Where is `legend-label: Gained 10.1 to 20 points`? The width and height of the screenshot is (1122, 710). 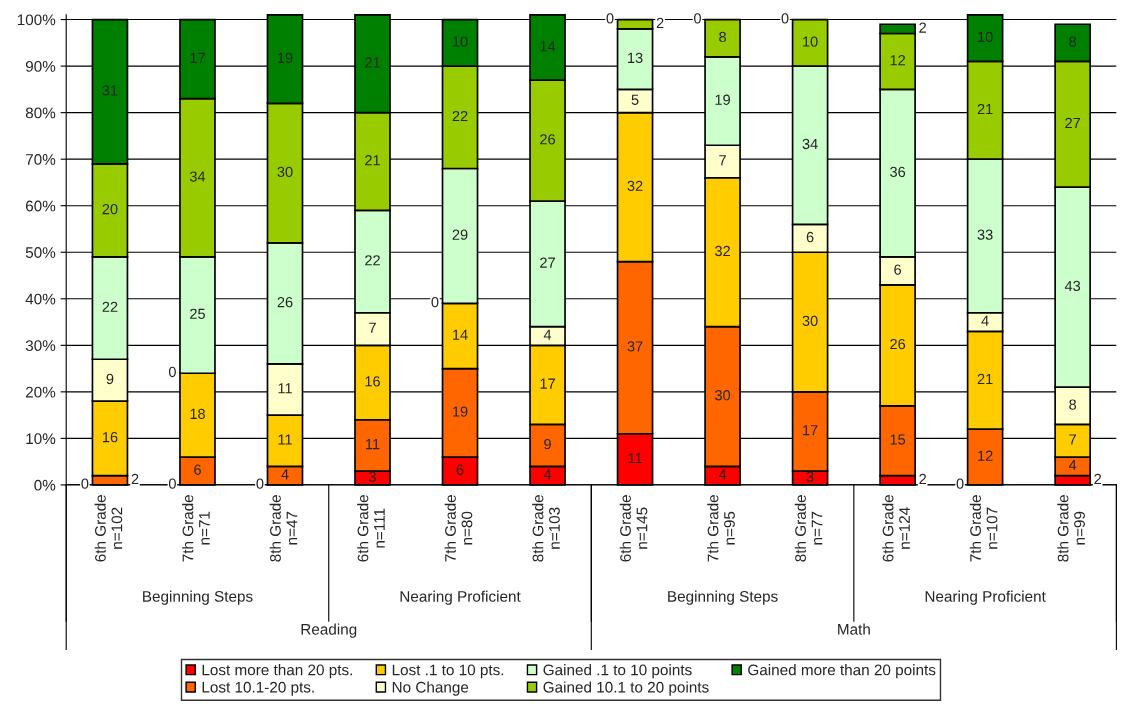
legend-label: Gained 10.1 to 20 points is located at coordinates (626, 688).